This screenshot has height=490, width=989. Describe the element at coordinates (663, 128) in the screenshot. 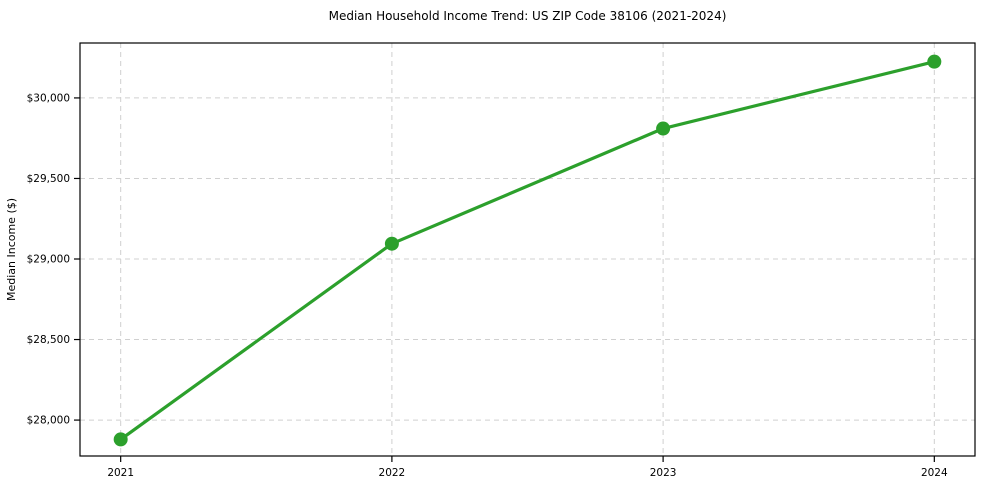

I see `data-point-2023` at that location.